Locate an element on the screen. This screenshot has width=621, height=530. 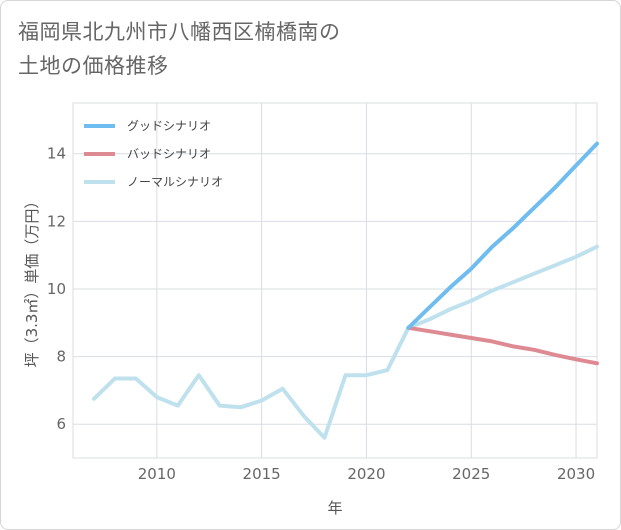
x-tick-label-2025: 2025 is located at coordinates (471, 474).